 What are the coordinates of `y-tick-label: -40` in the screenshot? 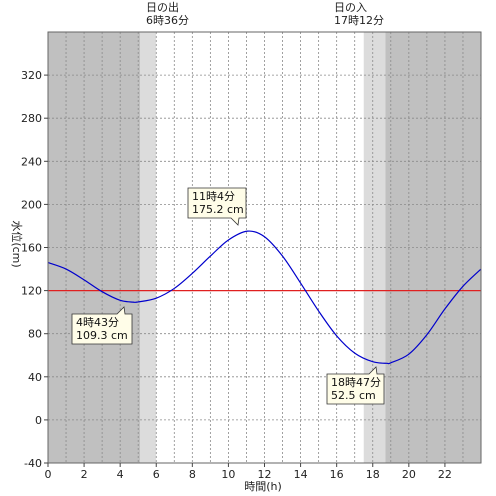 It's located at (33, 463).